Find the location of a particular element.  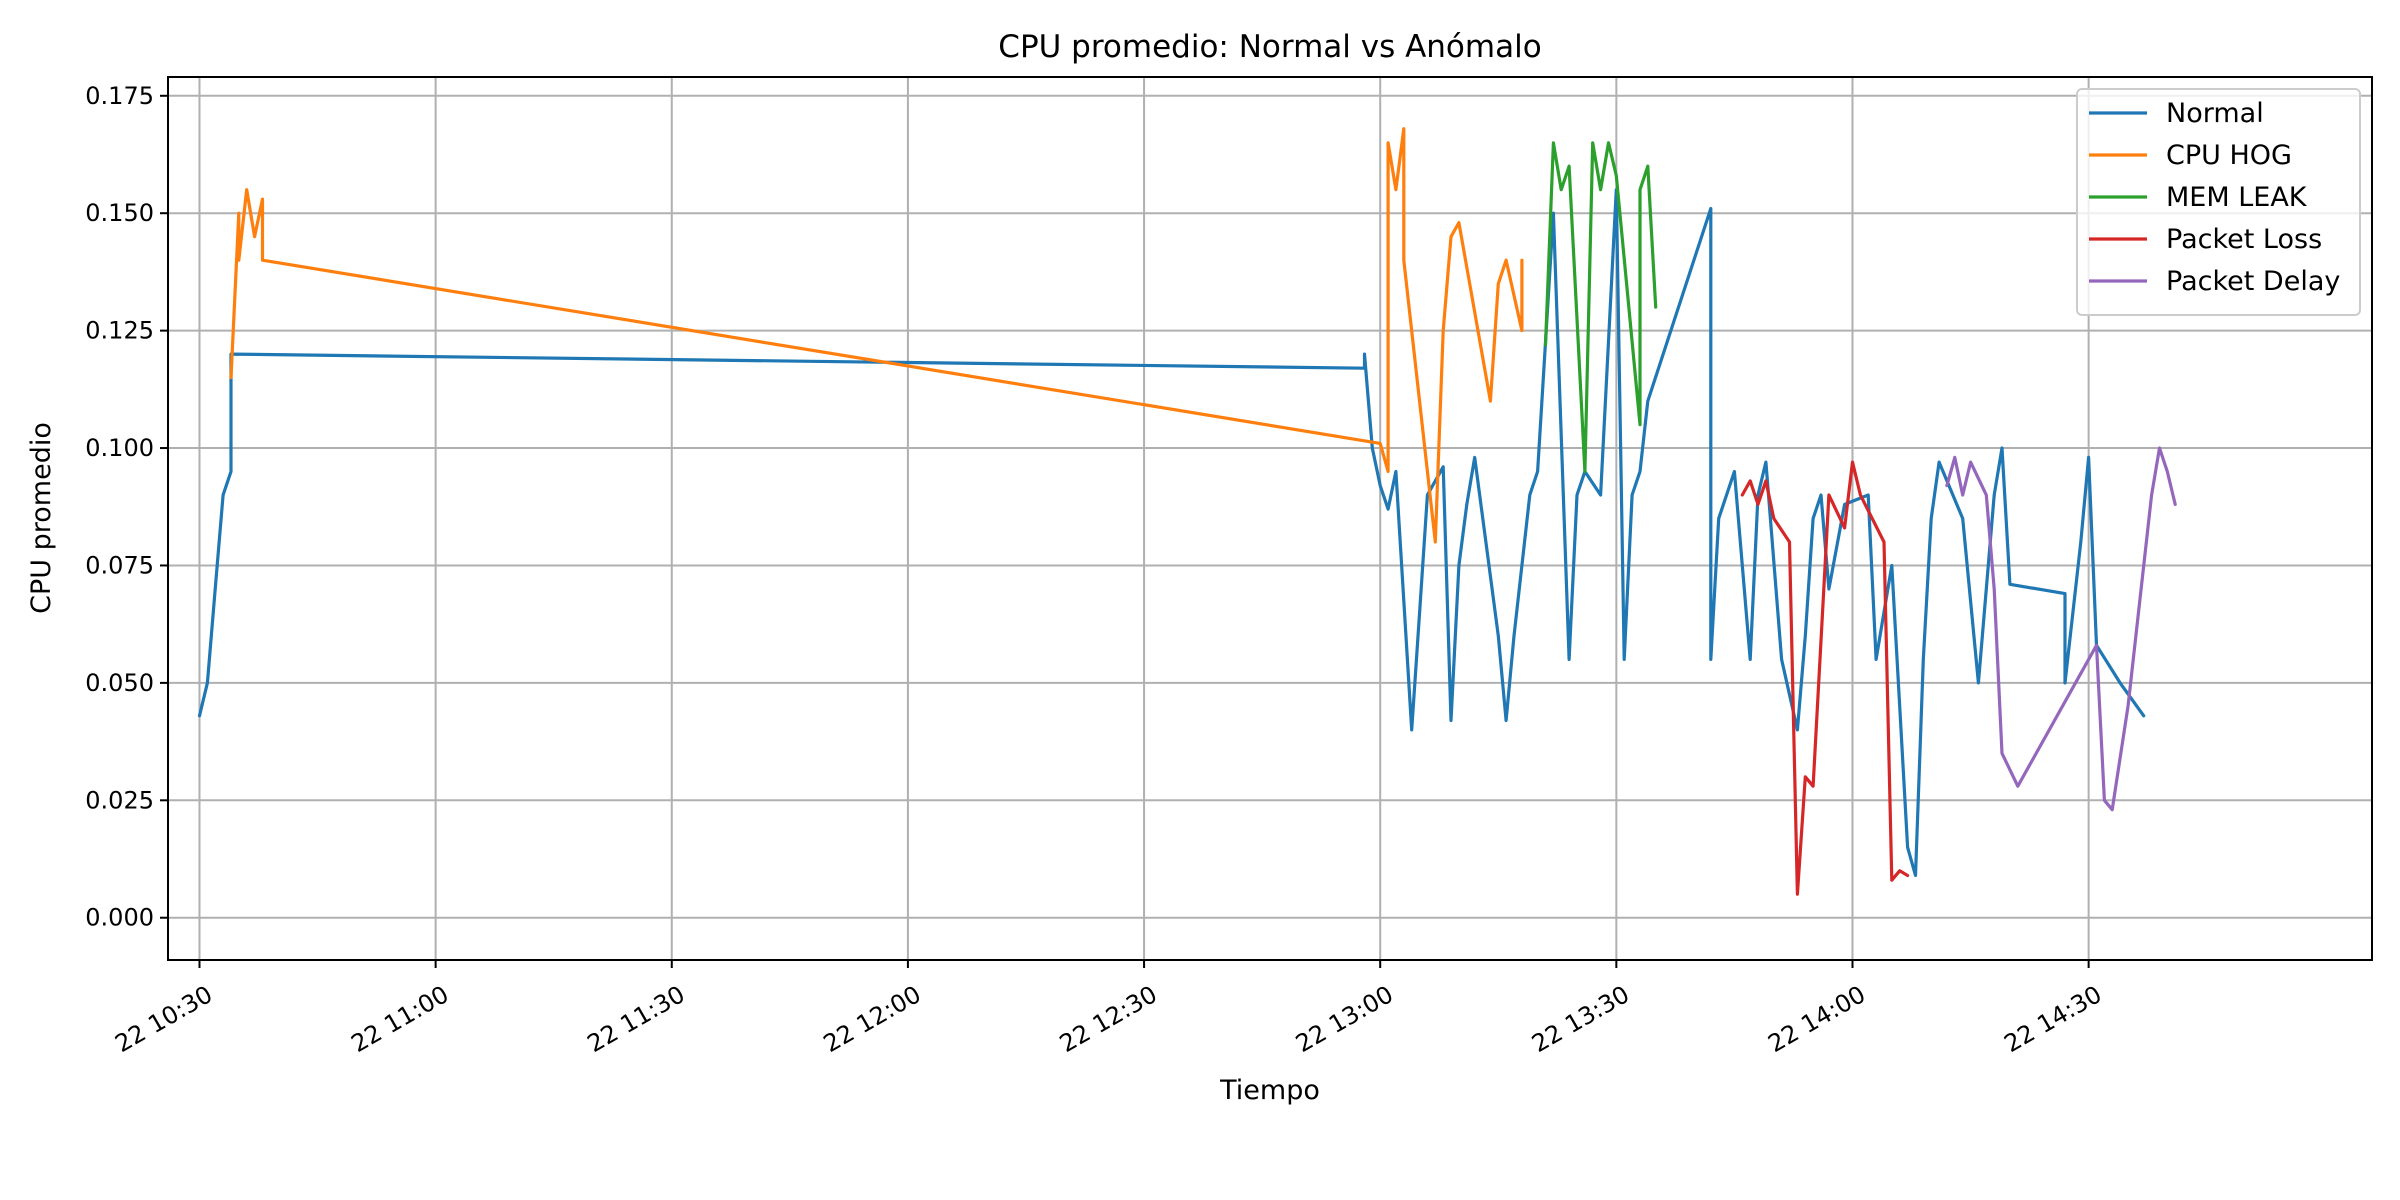

y-axis-ticks: 0.000 0.025 0.050 0.075 0.100 0.125 0.150 0.175 is located at coordinates (126, 507).